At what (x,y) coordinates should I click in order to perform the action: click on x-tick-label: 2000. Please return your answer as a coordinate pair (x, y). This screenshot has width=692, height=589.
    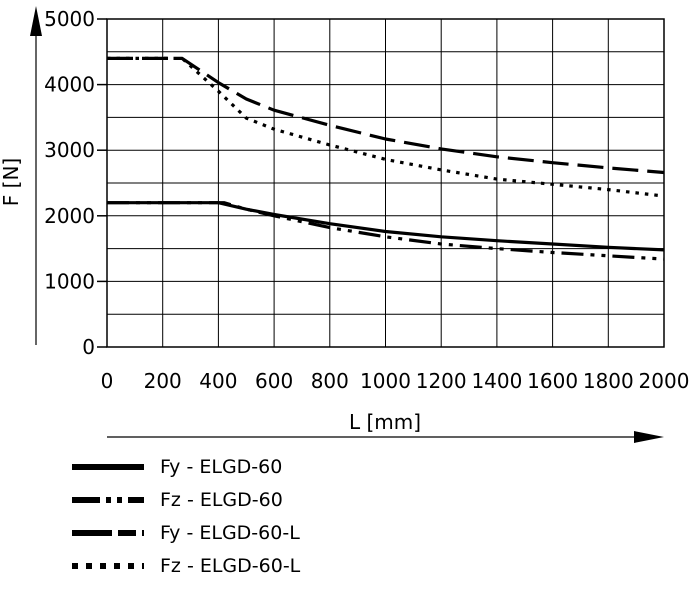
    Looking at the image, I should click on (664, 381).